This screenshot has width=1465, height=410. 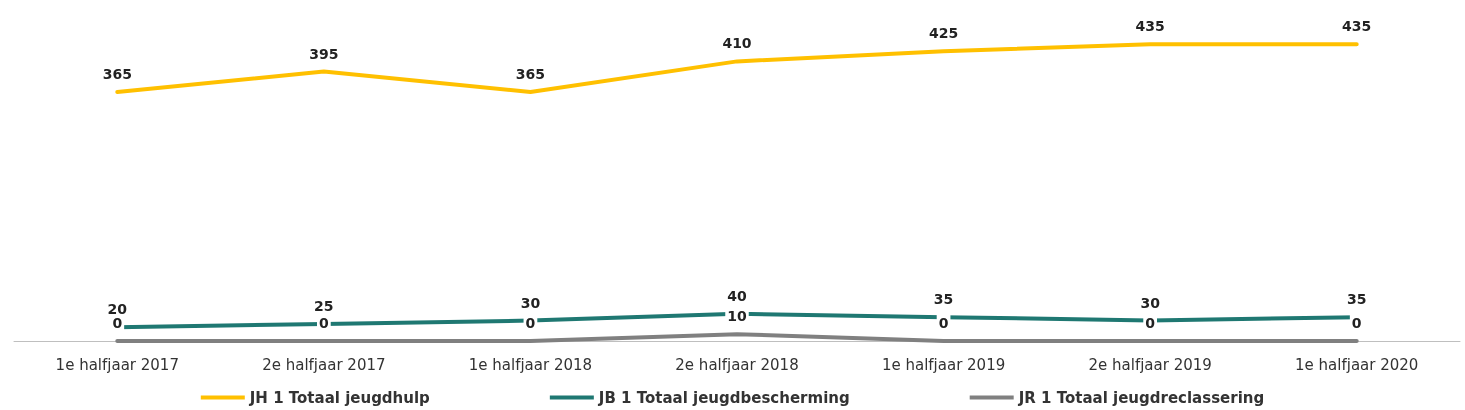 I want to click on data-label: 10, so click(x=737, y=316).